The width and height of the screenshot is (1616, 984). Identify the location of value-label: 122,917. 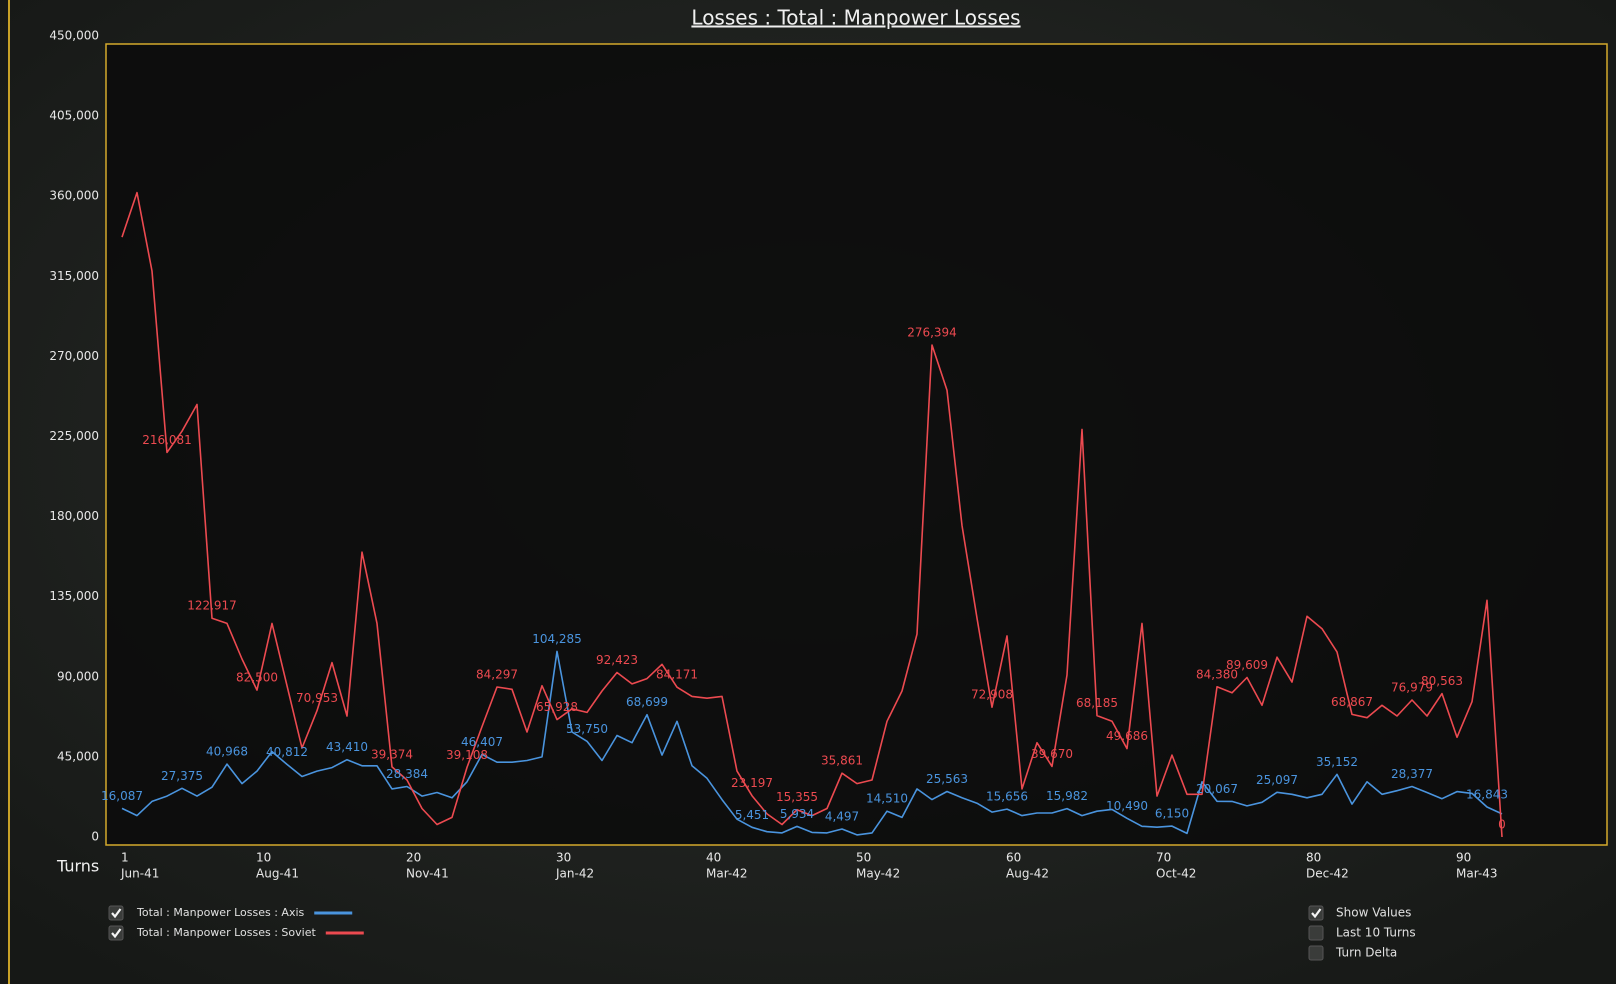
(212, 606).